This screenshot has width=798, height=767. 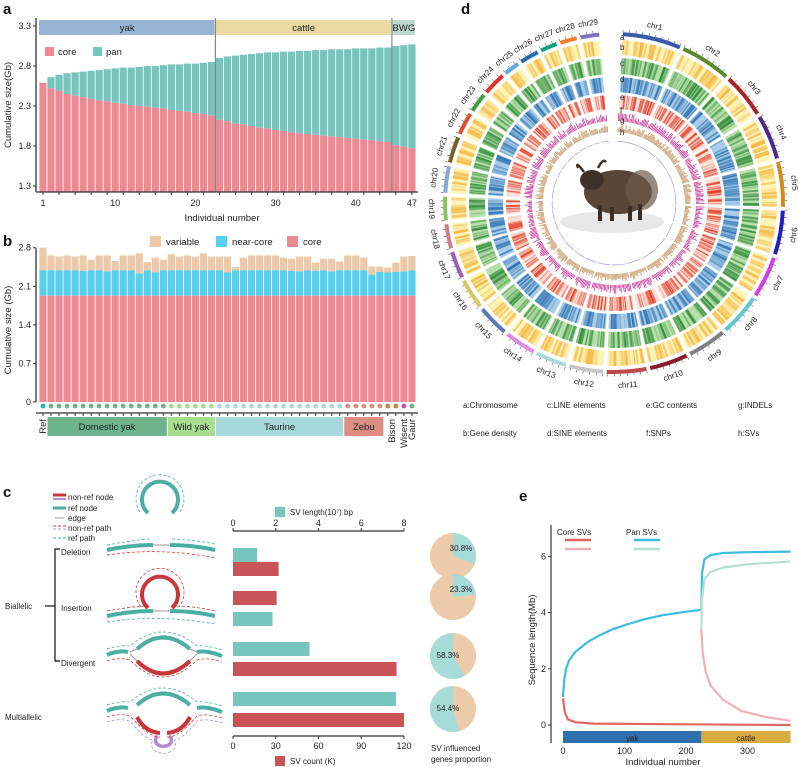 I want to click on chromosome-arc-chr20, so click(x=447, y=179).